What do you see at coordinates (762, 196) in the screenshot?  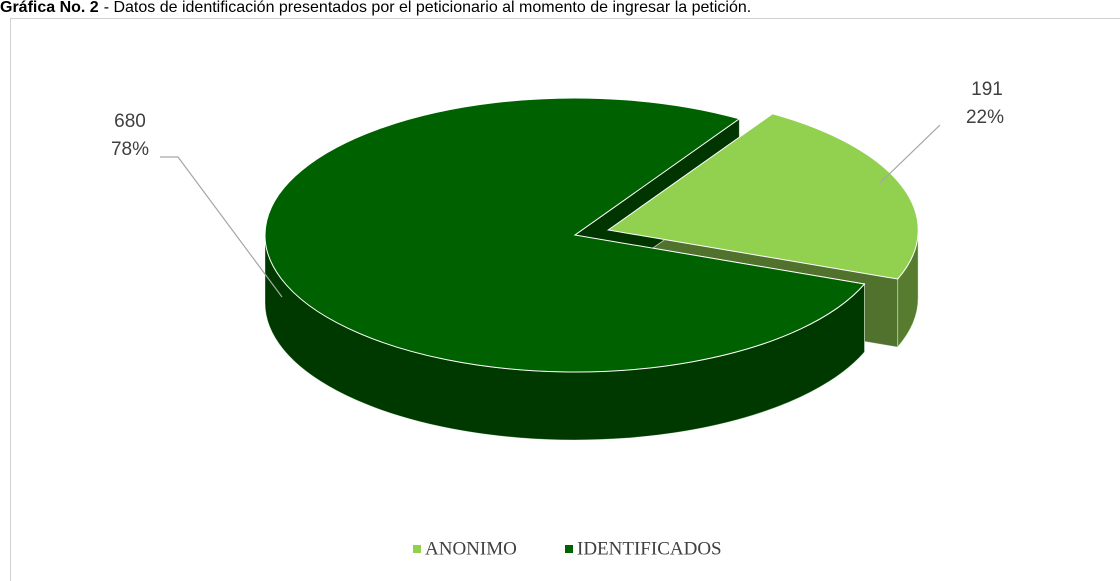 I see `slice` at bounding box center [762, 196].